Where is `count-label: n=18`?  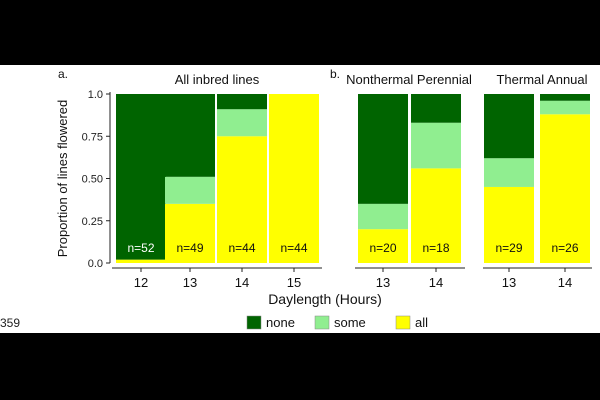
count-label: n=18 is located at coordinates (435, 248).